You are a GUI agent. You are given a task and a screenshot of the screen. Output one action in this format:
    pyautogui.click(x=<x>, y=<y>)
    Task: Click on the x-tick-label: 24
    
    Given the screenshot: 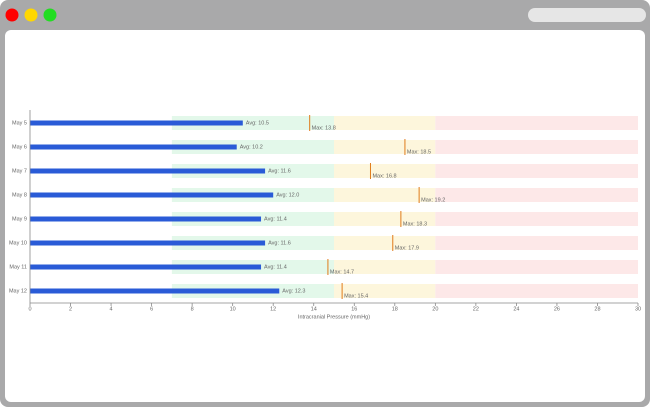 What is the action you would take?
    pyautogui.click(x=516, y=309)
    